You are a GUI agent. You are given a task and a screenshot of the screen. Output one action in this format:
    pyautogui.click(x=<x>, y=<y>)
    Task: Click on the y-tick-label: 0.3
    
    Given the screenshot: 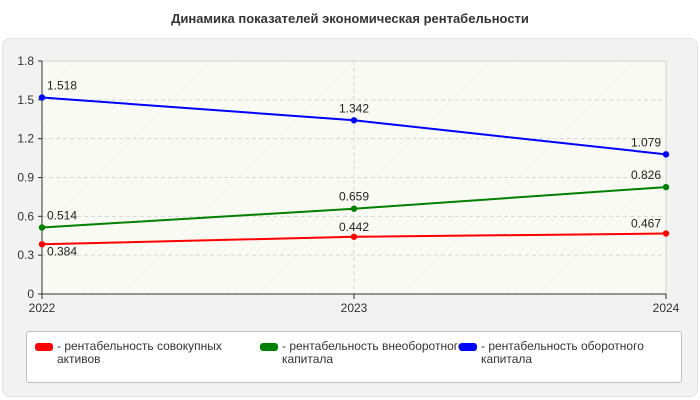 What is the action you would take?
    pyautogui.click(x=25, y=255)
    